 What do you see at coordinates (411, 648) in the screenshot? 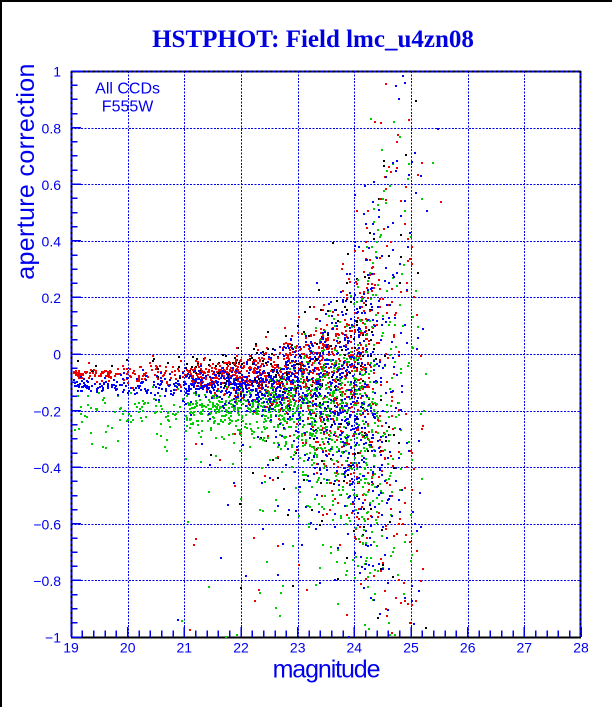
I see `svg-text: 25` at bounding box center [411, 648].